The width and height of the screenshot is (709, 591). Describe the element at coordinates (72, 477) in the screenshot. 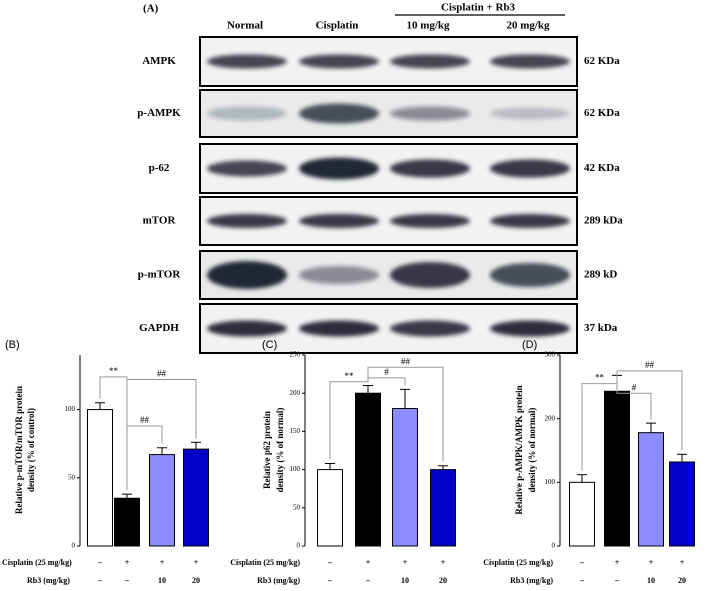

I see `y-tick-label: 50` at that location.